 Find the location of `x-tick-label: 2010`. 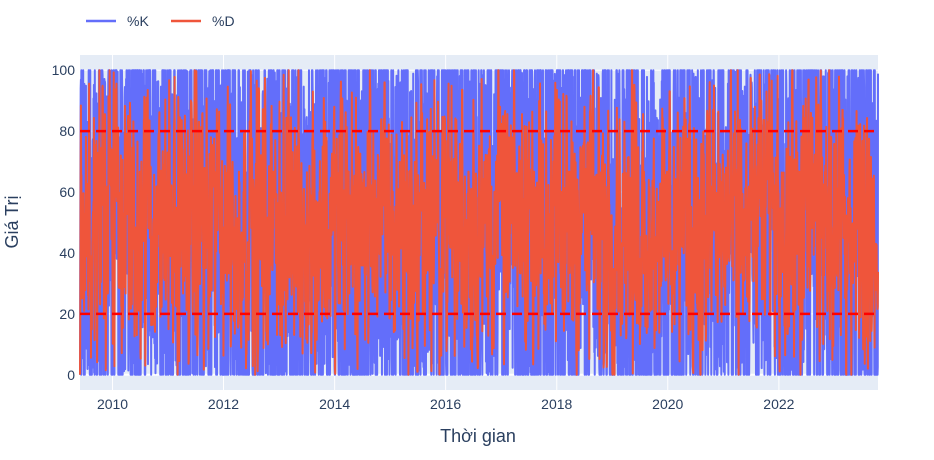

x-tick-label: 2010 is located at coordinates (112, 404).